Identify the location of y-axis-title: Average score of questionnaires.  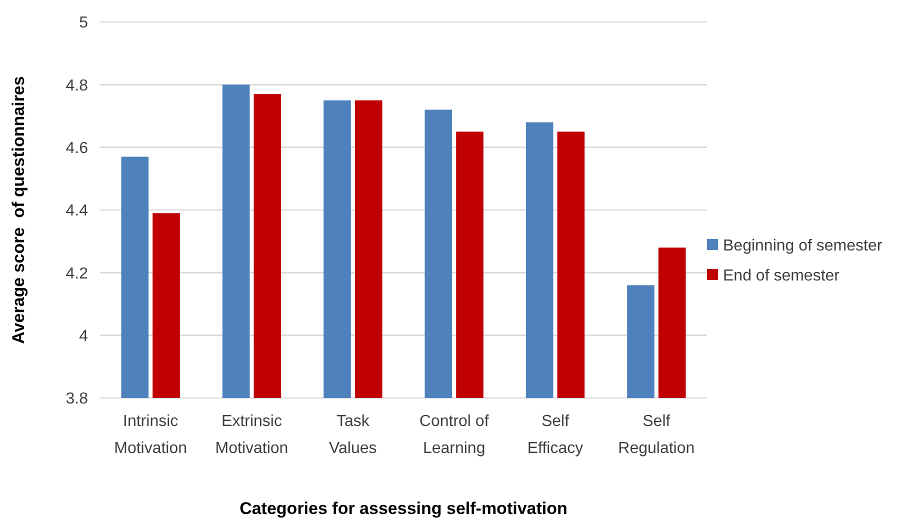
(18, 210).